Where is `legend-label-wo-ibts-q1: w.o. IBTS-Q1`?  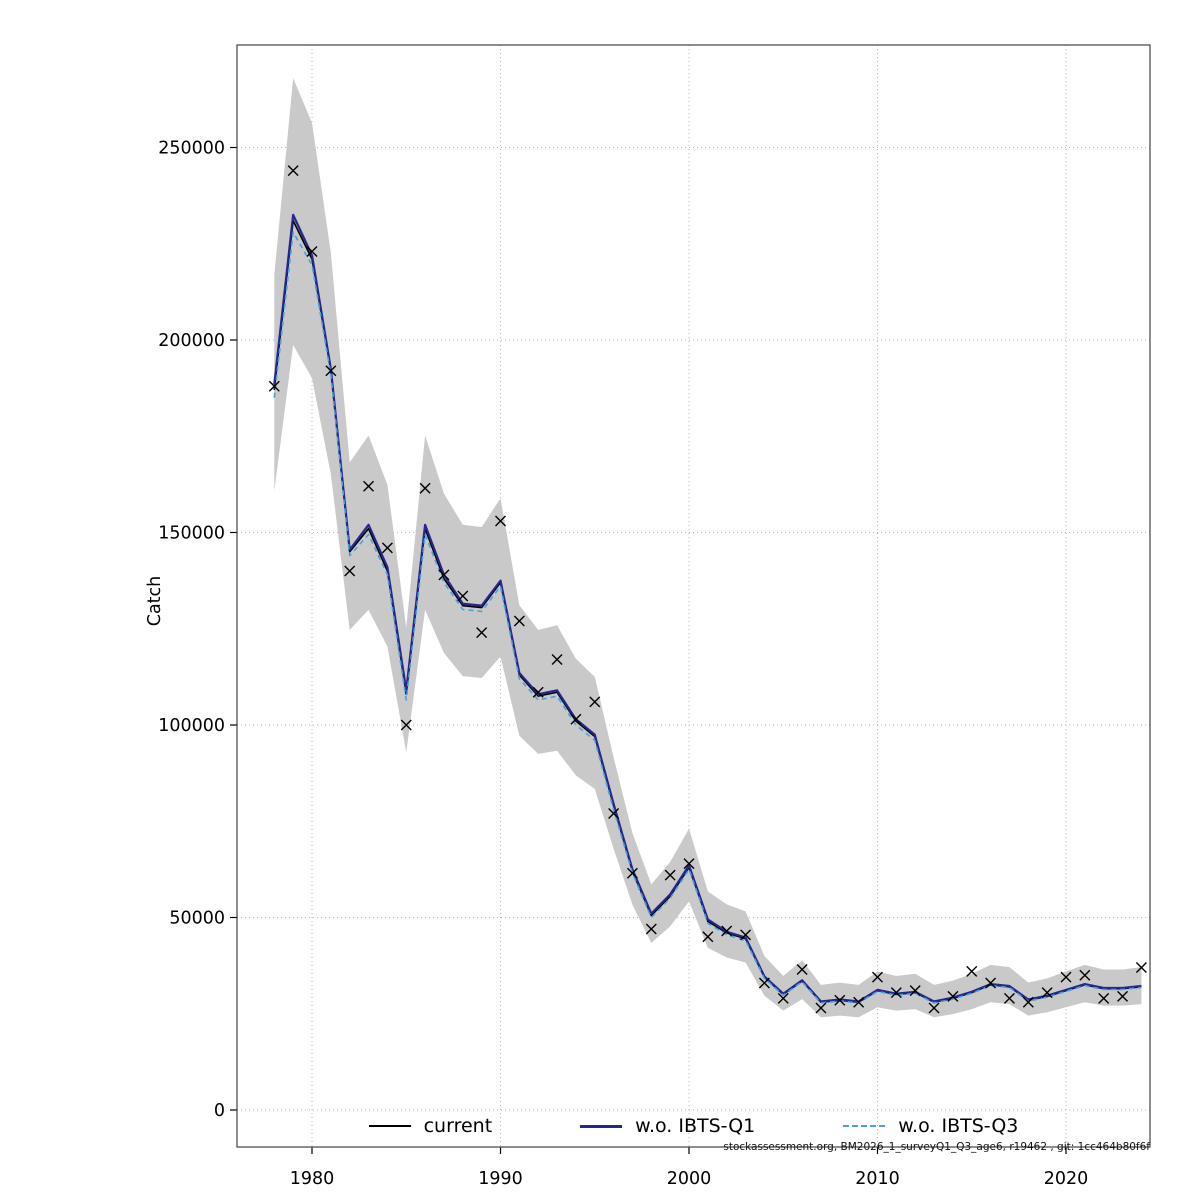 legend-label-wo-ibts-q1: w.o. IBTS-Q1 is located at coordinates (695, 1126).